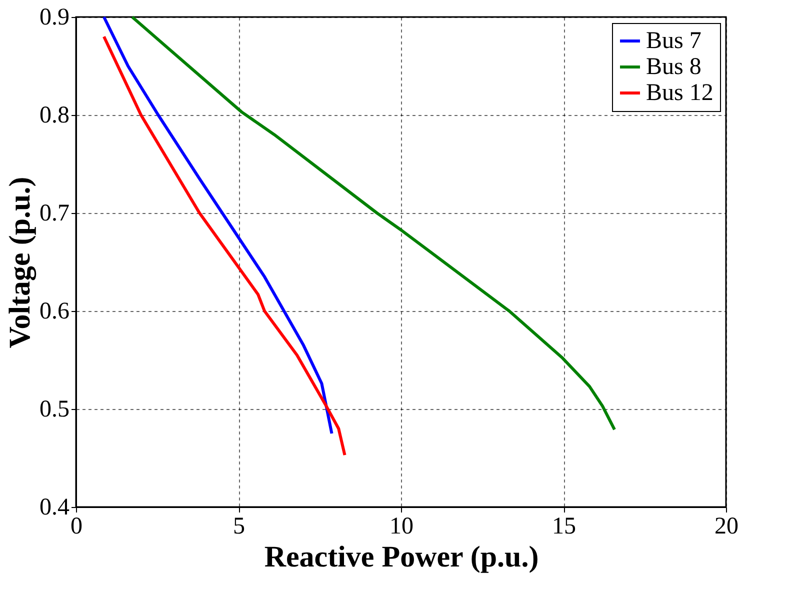 Image resolution: width=801 pixels, height=607 pixels. Describe the element at coordinates (680, 93) in the screenshot. I see `legend-label: Bus 12` at that location.